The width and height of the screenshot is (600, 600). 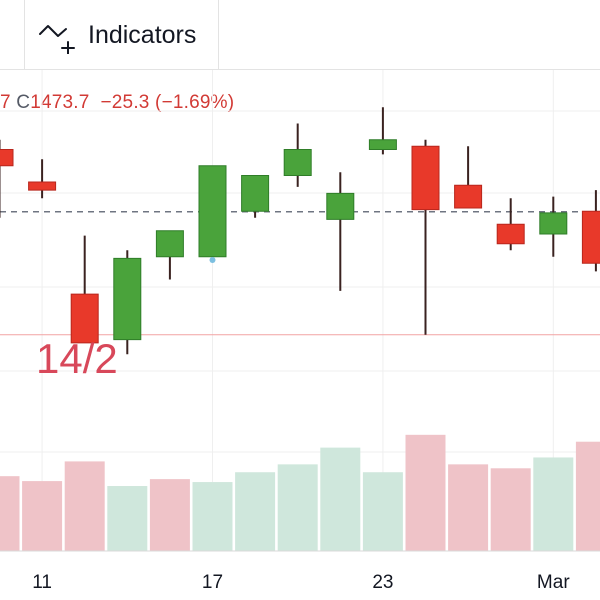 I want to click on ohlc-legend: 7 C1473.7 −25.3 (−1.69%), so click(x=117, y=103).